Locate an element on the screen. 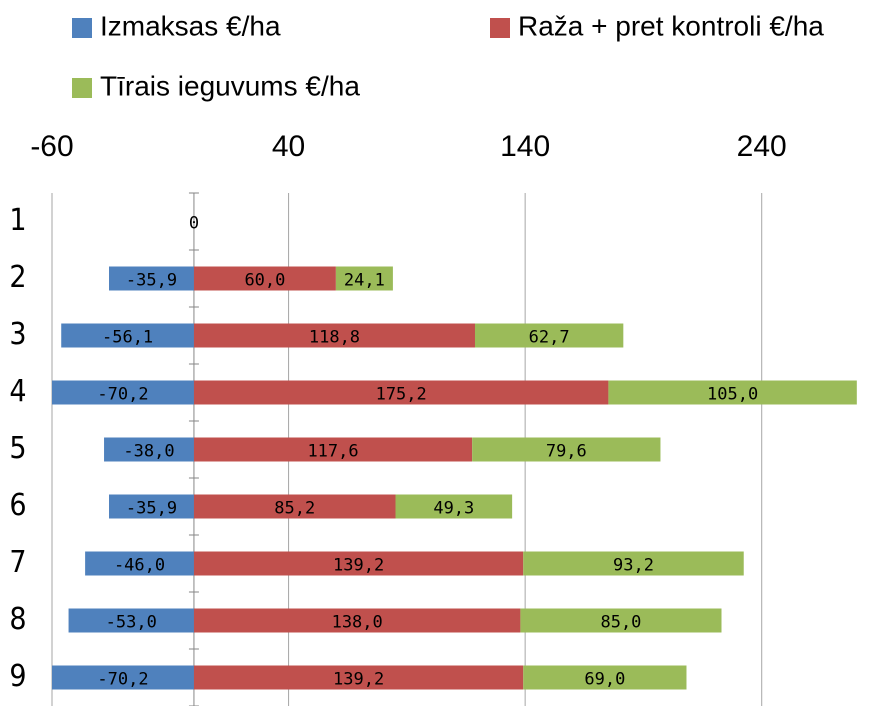 This screenshot has height=711, width=896. data-label: 49,3 is located at coordinates (453, 509).